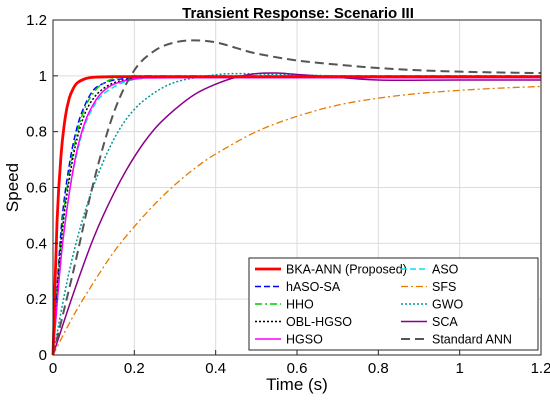 Image resolution: width=550 pixels, height=409 pixels. I want to click on legend-entry-label: Standard ANN, so click(472, 340).